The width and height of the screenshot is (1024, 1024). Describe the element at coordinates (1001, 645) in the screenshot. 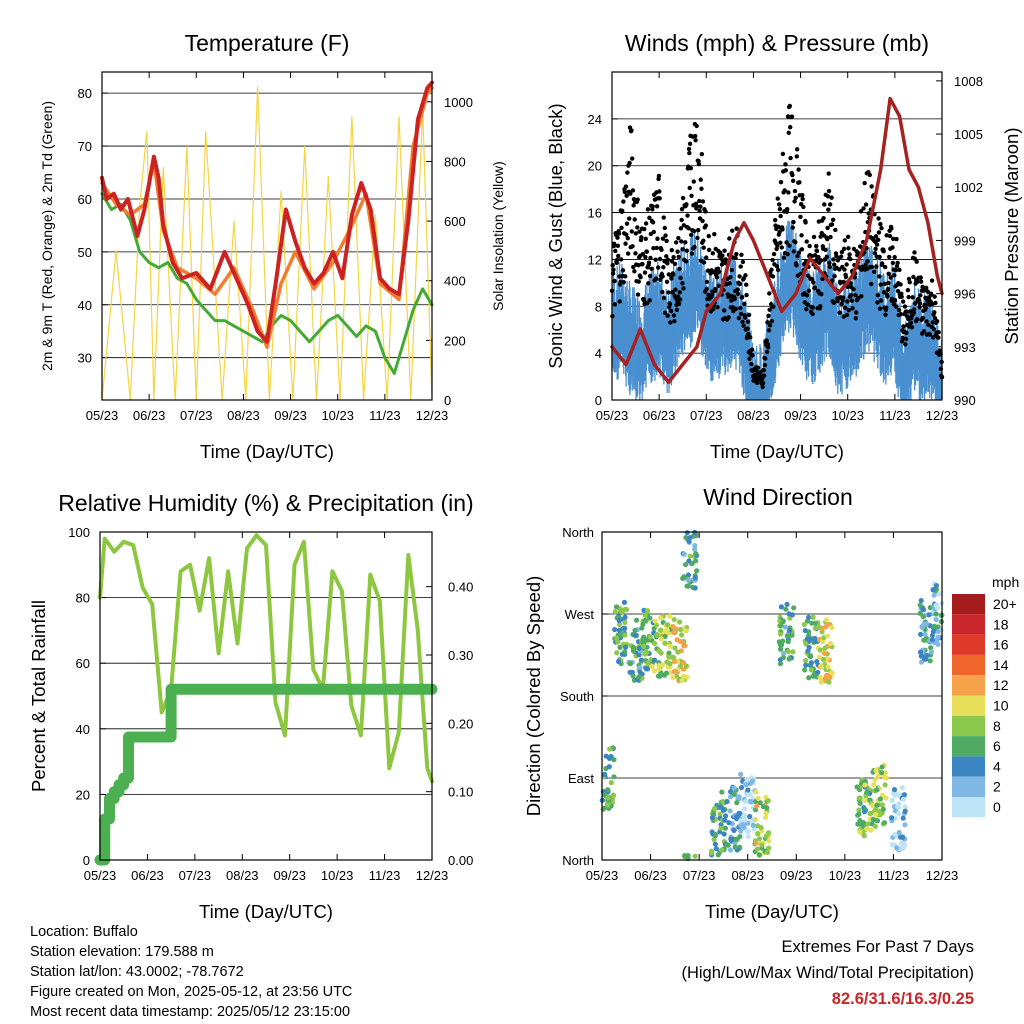

I see `legend-label: 16` at that location.